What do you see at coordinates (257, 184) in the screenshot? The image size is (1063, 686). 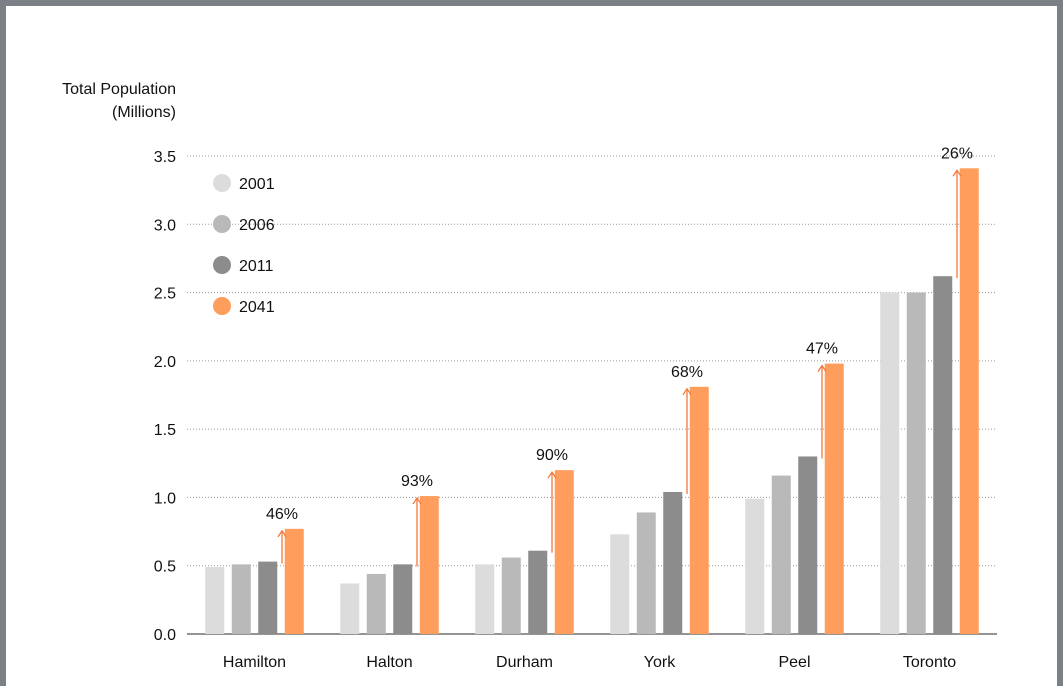 I see `legend-label-2001: 2001` at bounding box center [257, 184].